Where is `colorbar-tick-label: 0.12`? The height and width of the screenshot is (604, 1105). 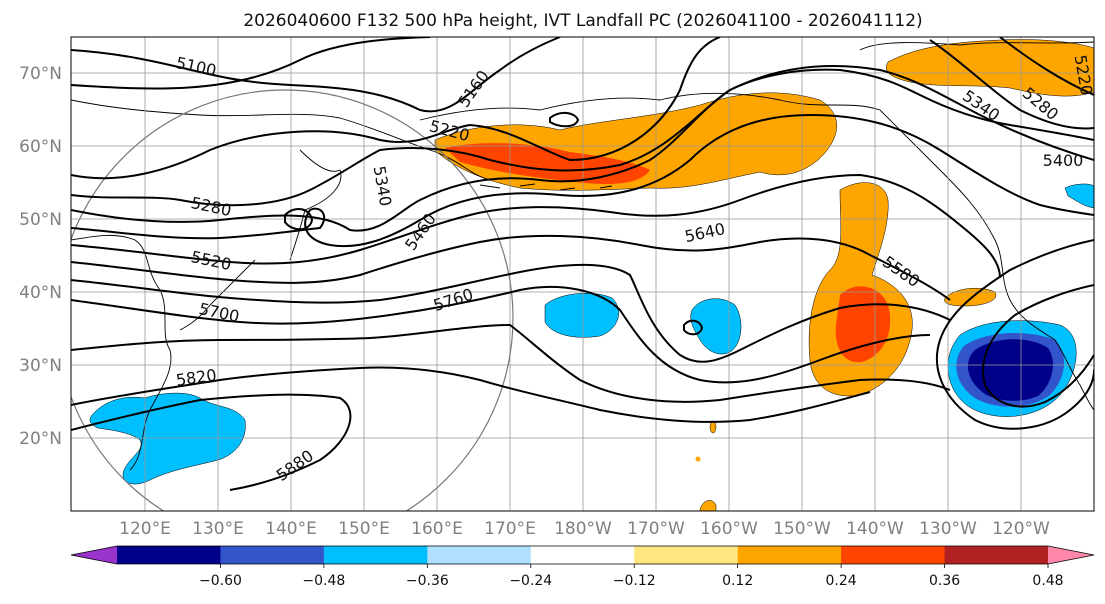
colorbar-tick-label: 0.12 is located at coordinates (737, 581).